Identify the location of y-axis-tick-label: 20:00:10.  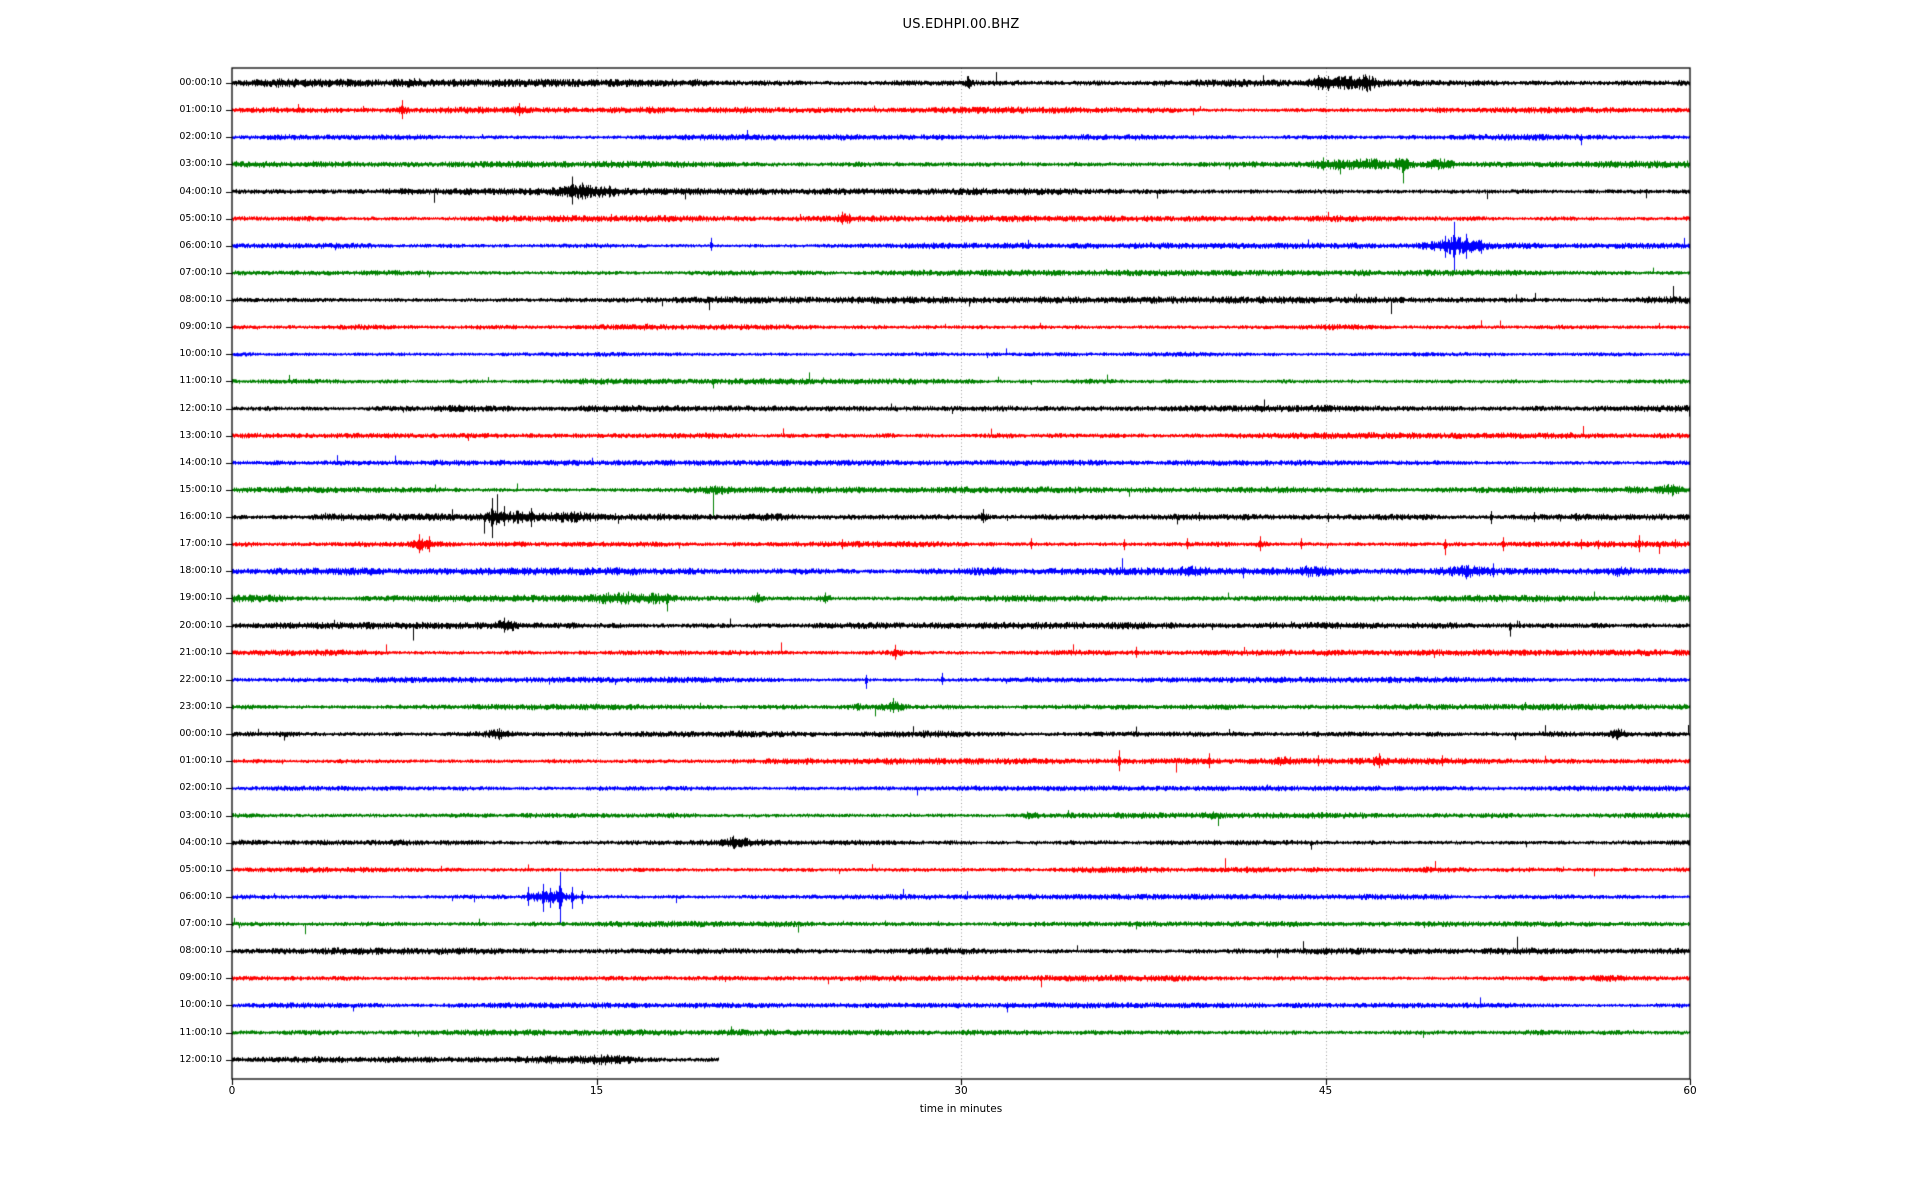
(200, 625).